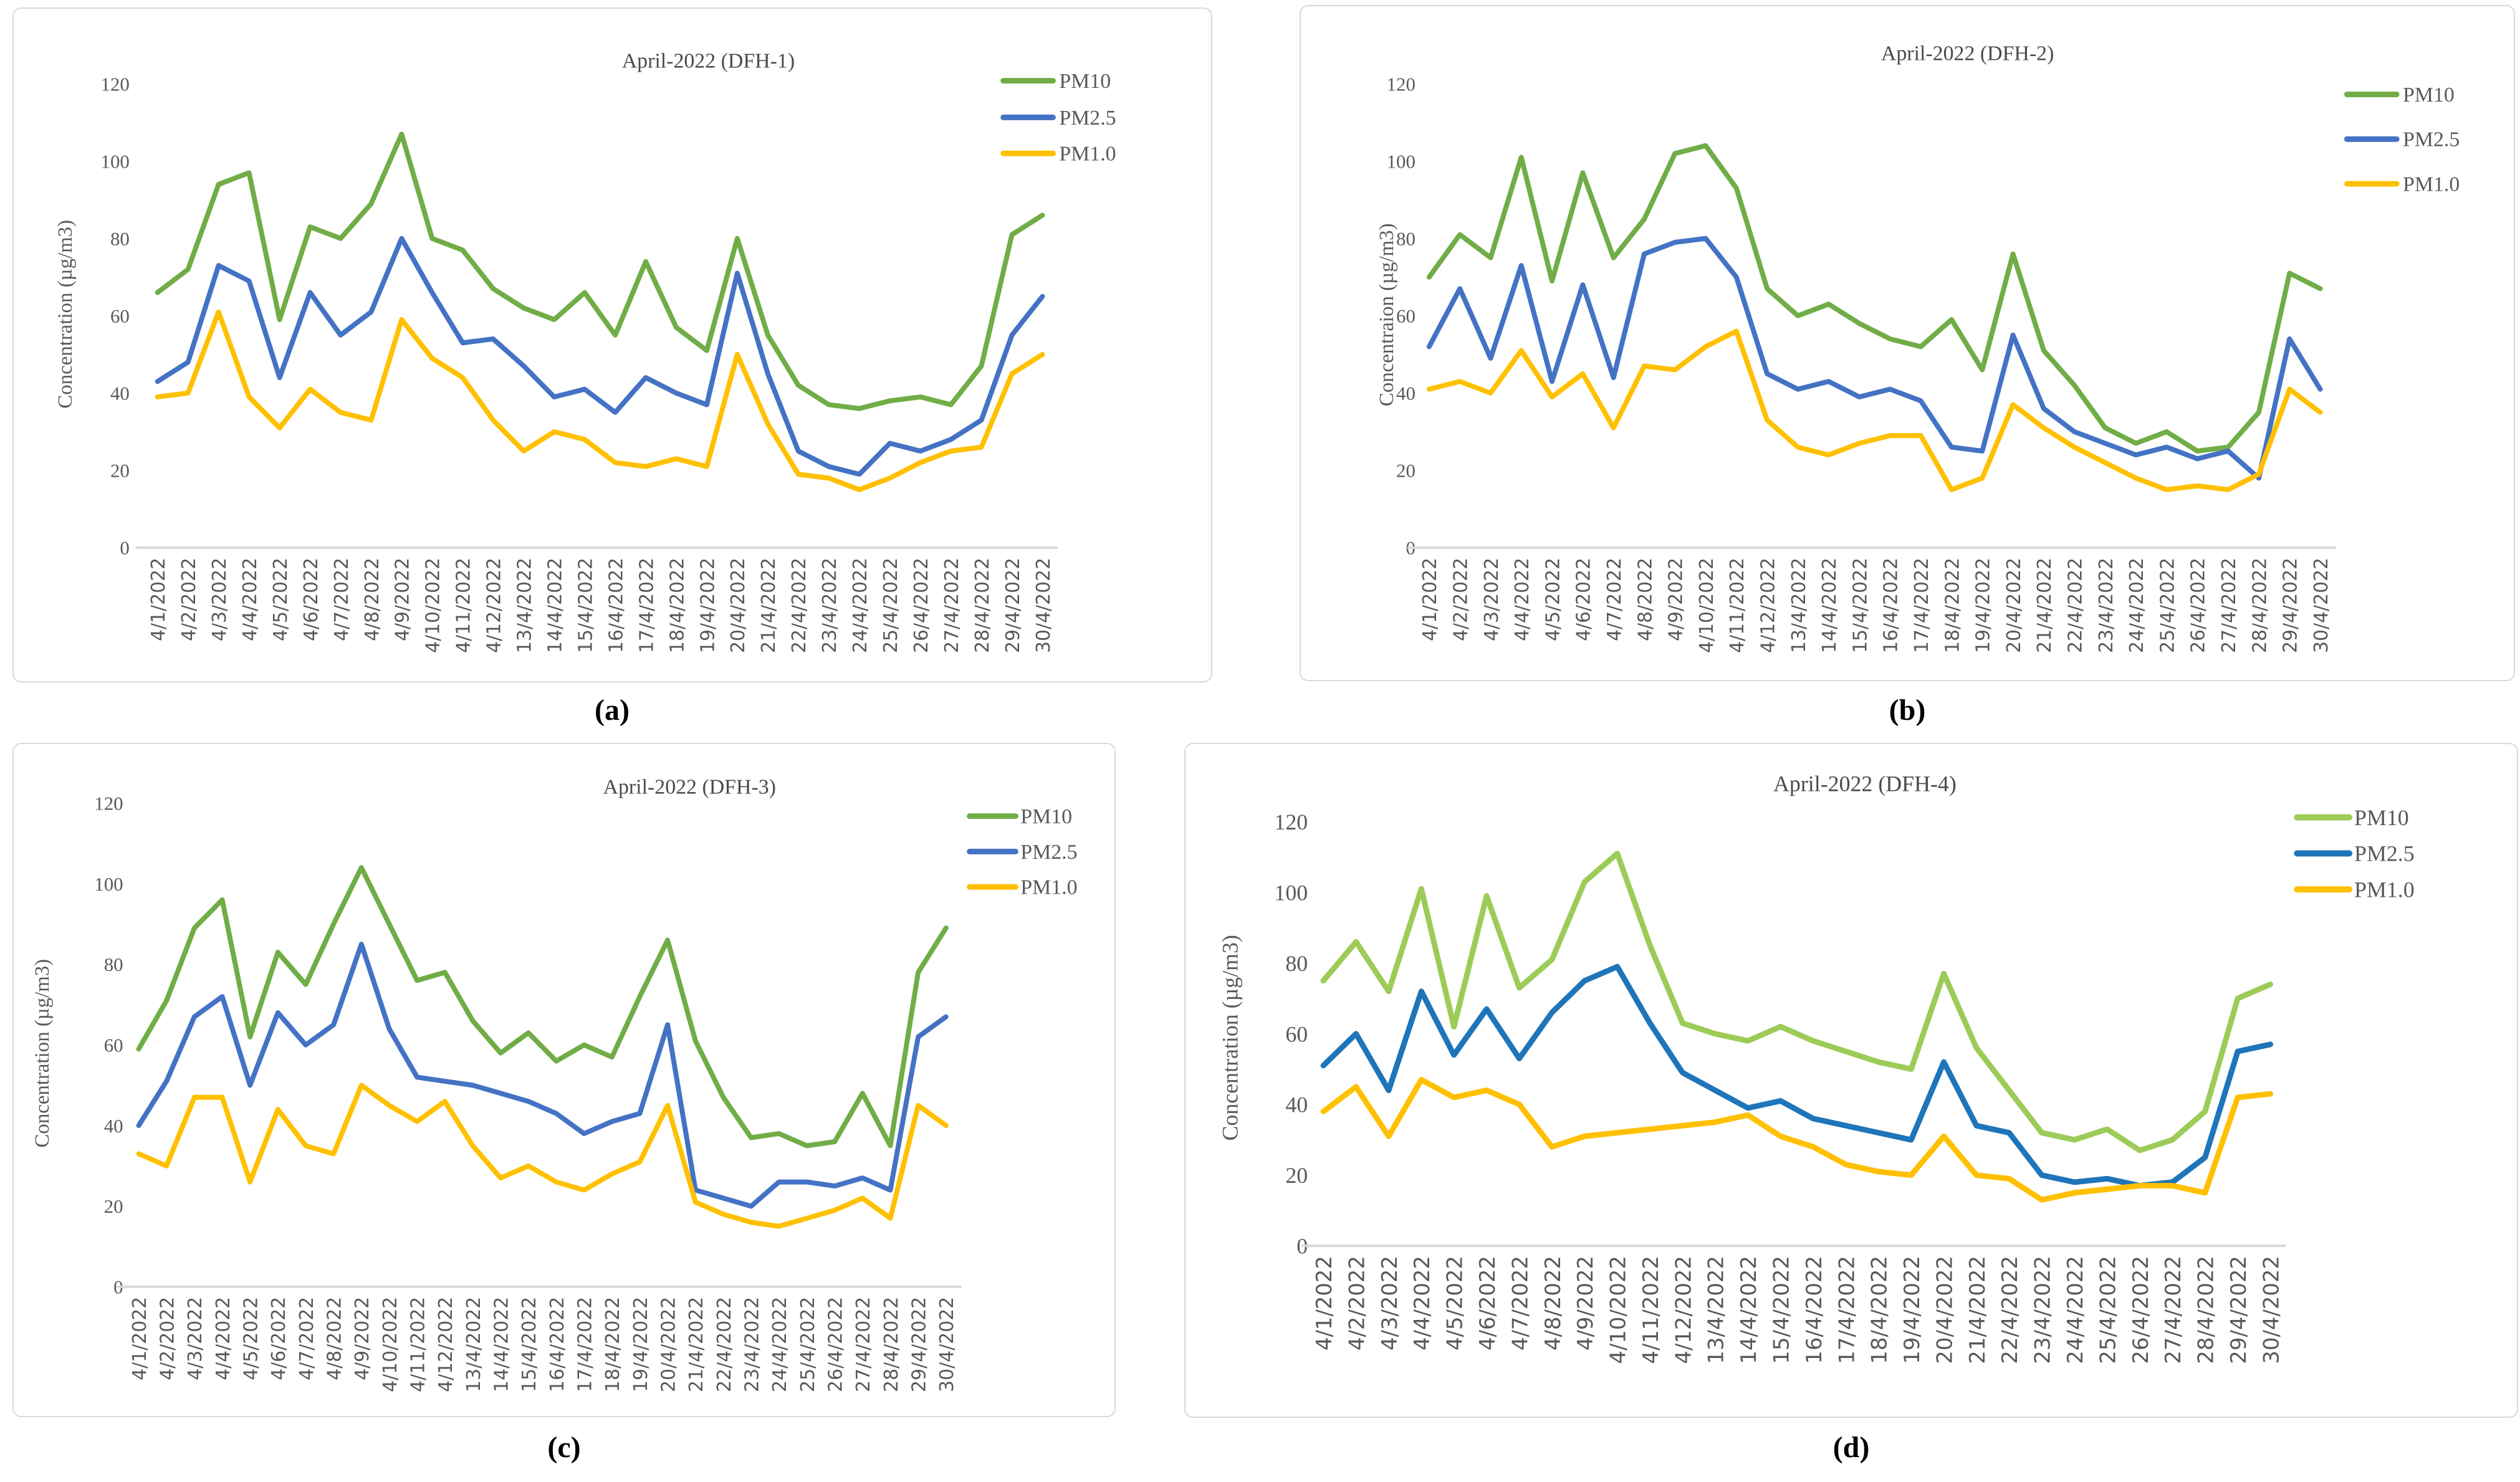  I want to click on y-tick-a-40: 40, so click(120, 393).